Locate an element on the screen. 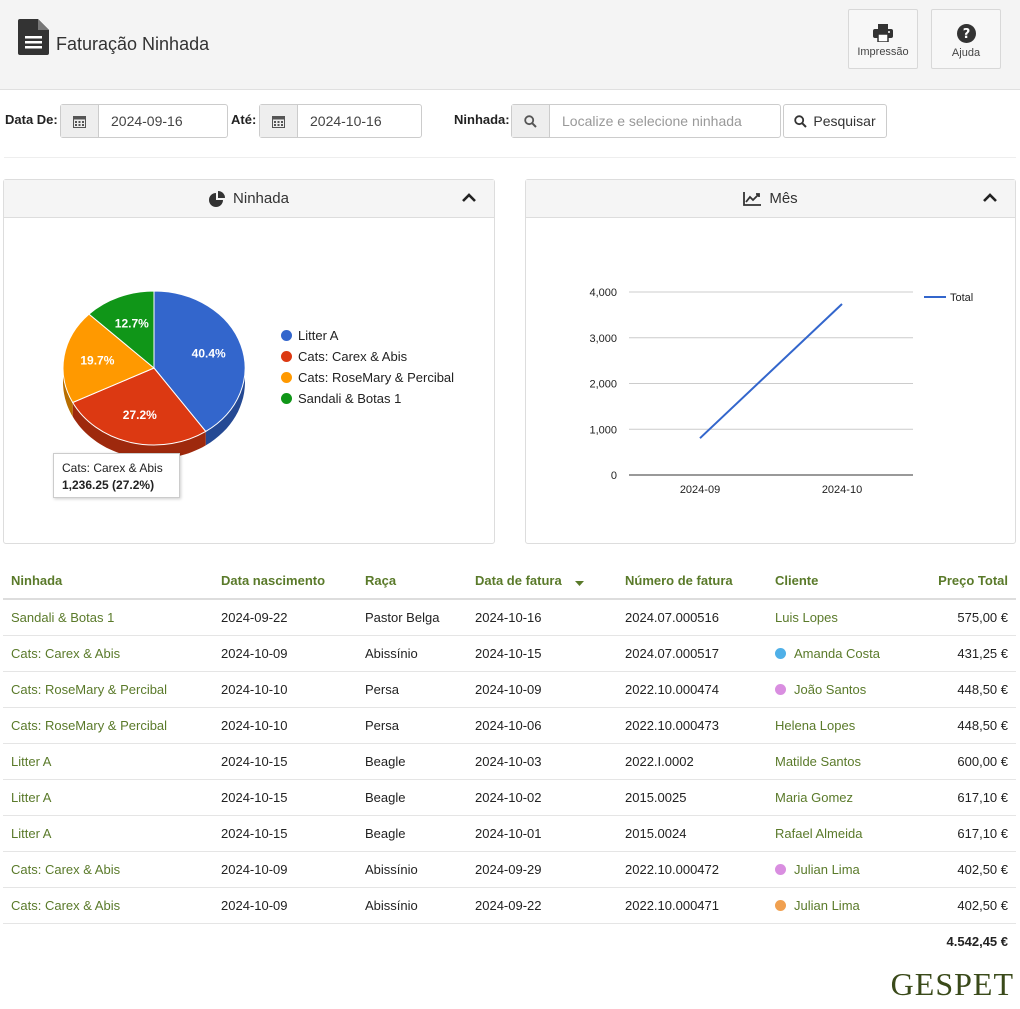 The height and width of the screenshot is (1009, 1020). litter-search-field: Localize e selecione ninhada is located at coordinates (646, 121).